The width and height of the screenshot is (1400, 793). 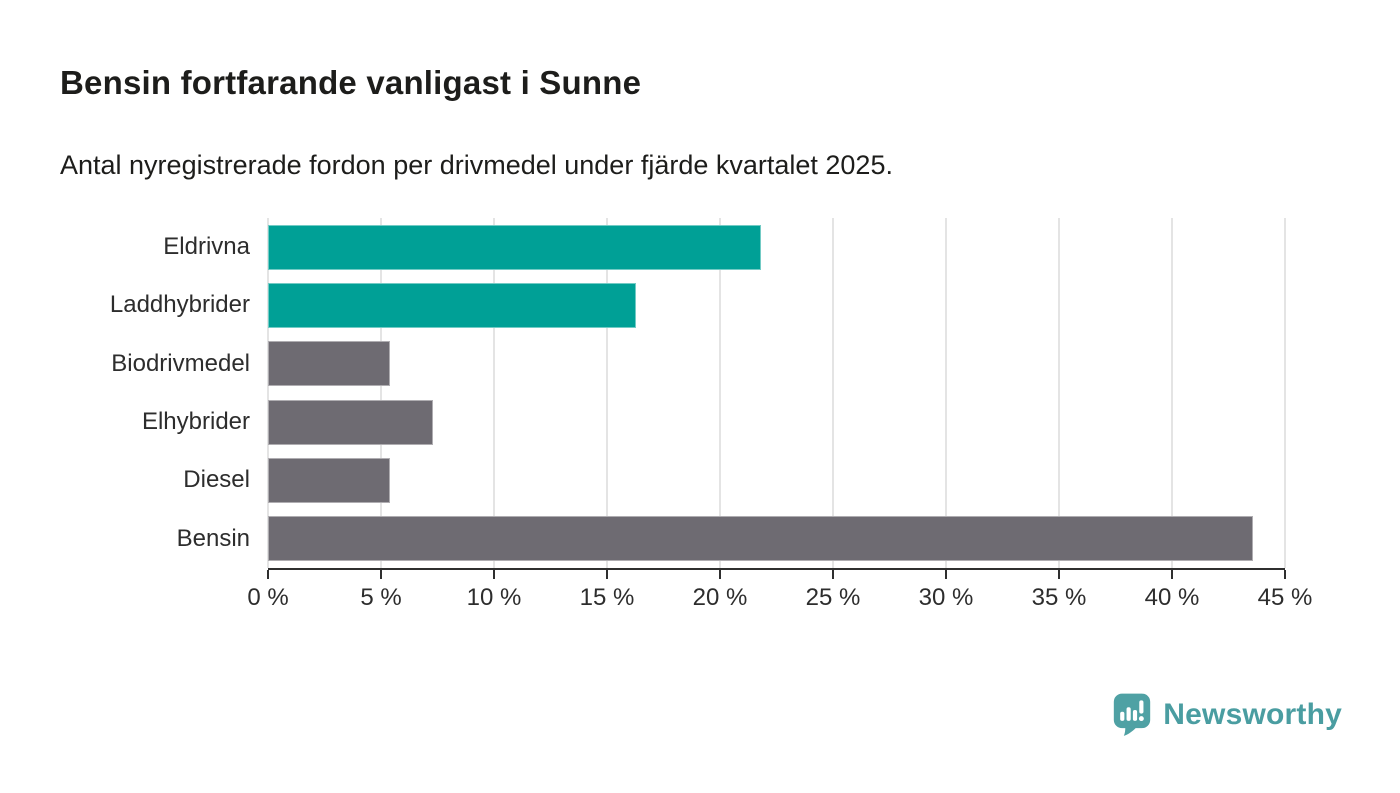 What do you see at coordinates (514, 247) in the screenshot?
I see `bar-eldrivna` at bounding box center [514, 247].